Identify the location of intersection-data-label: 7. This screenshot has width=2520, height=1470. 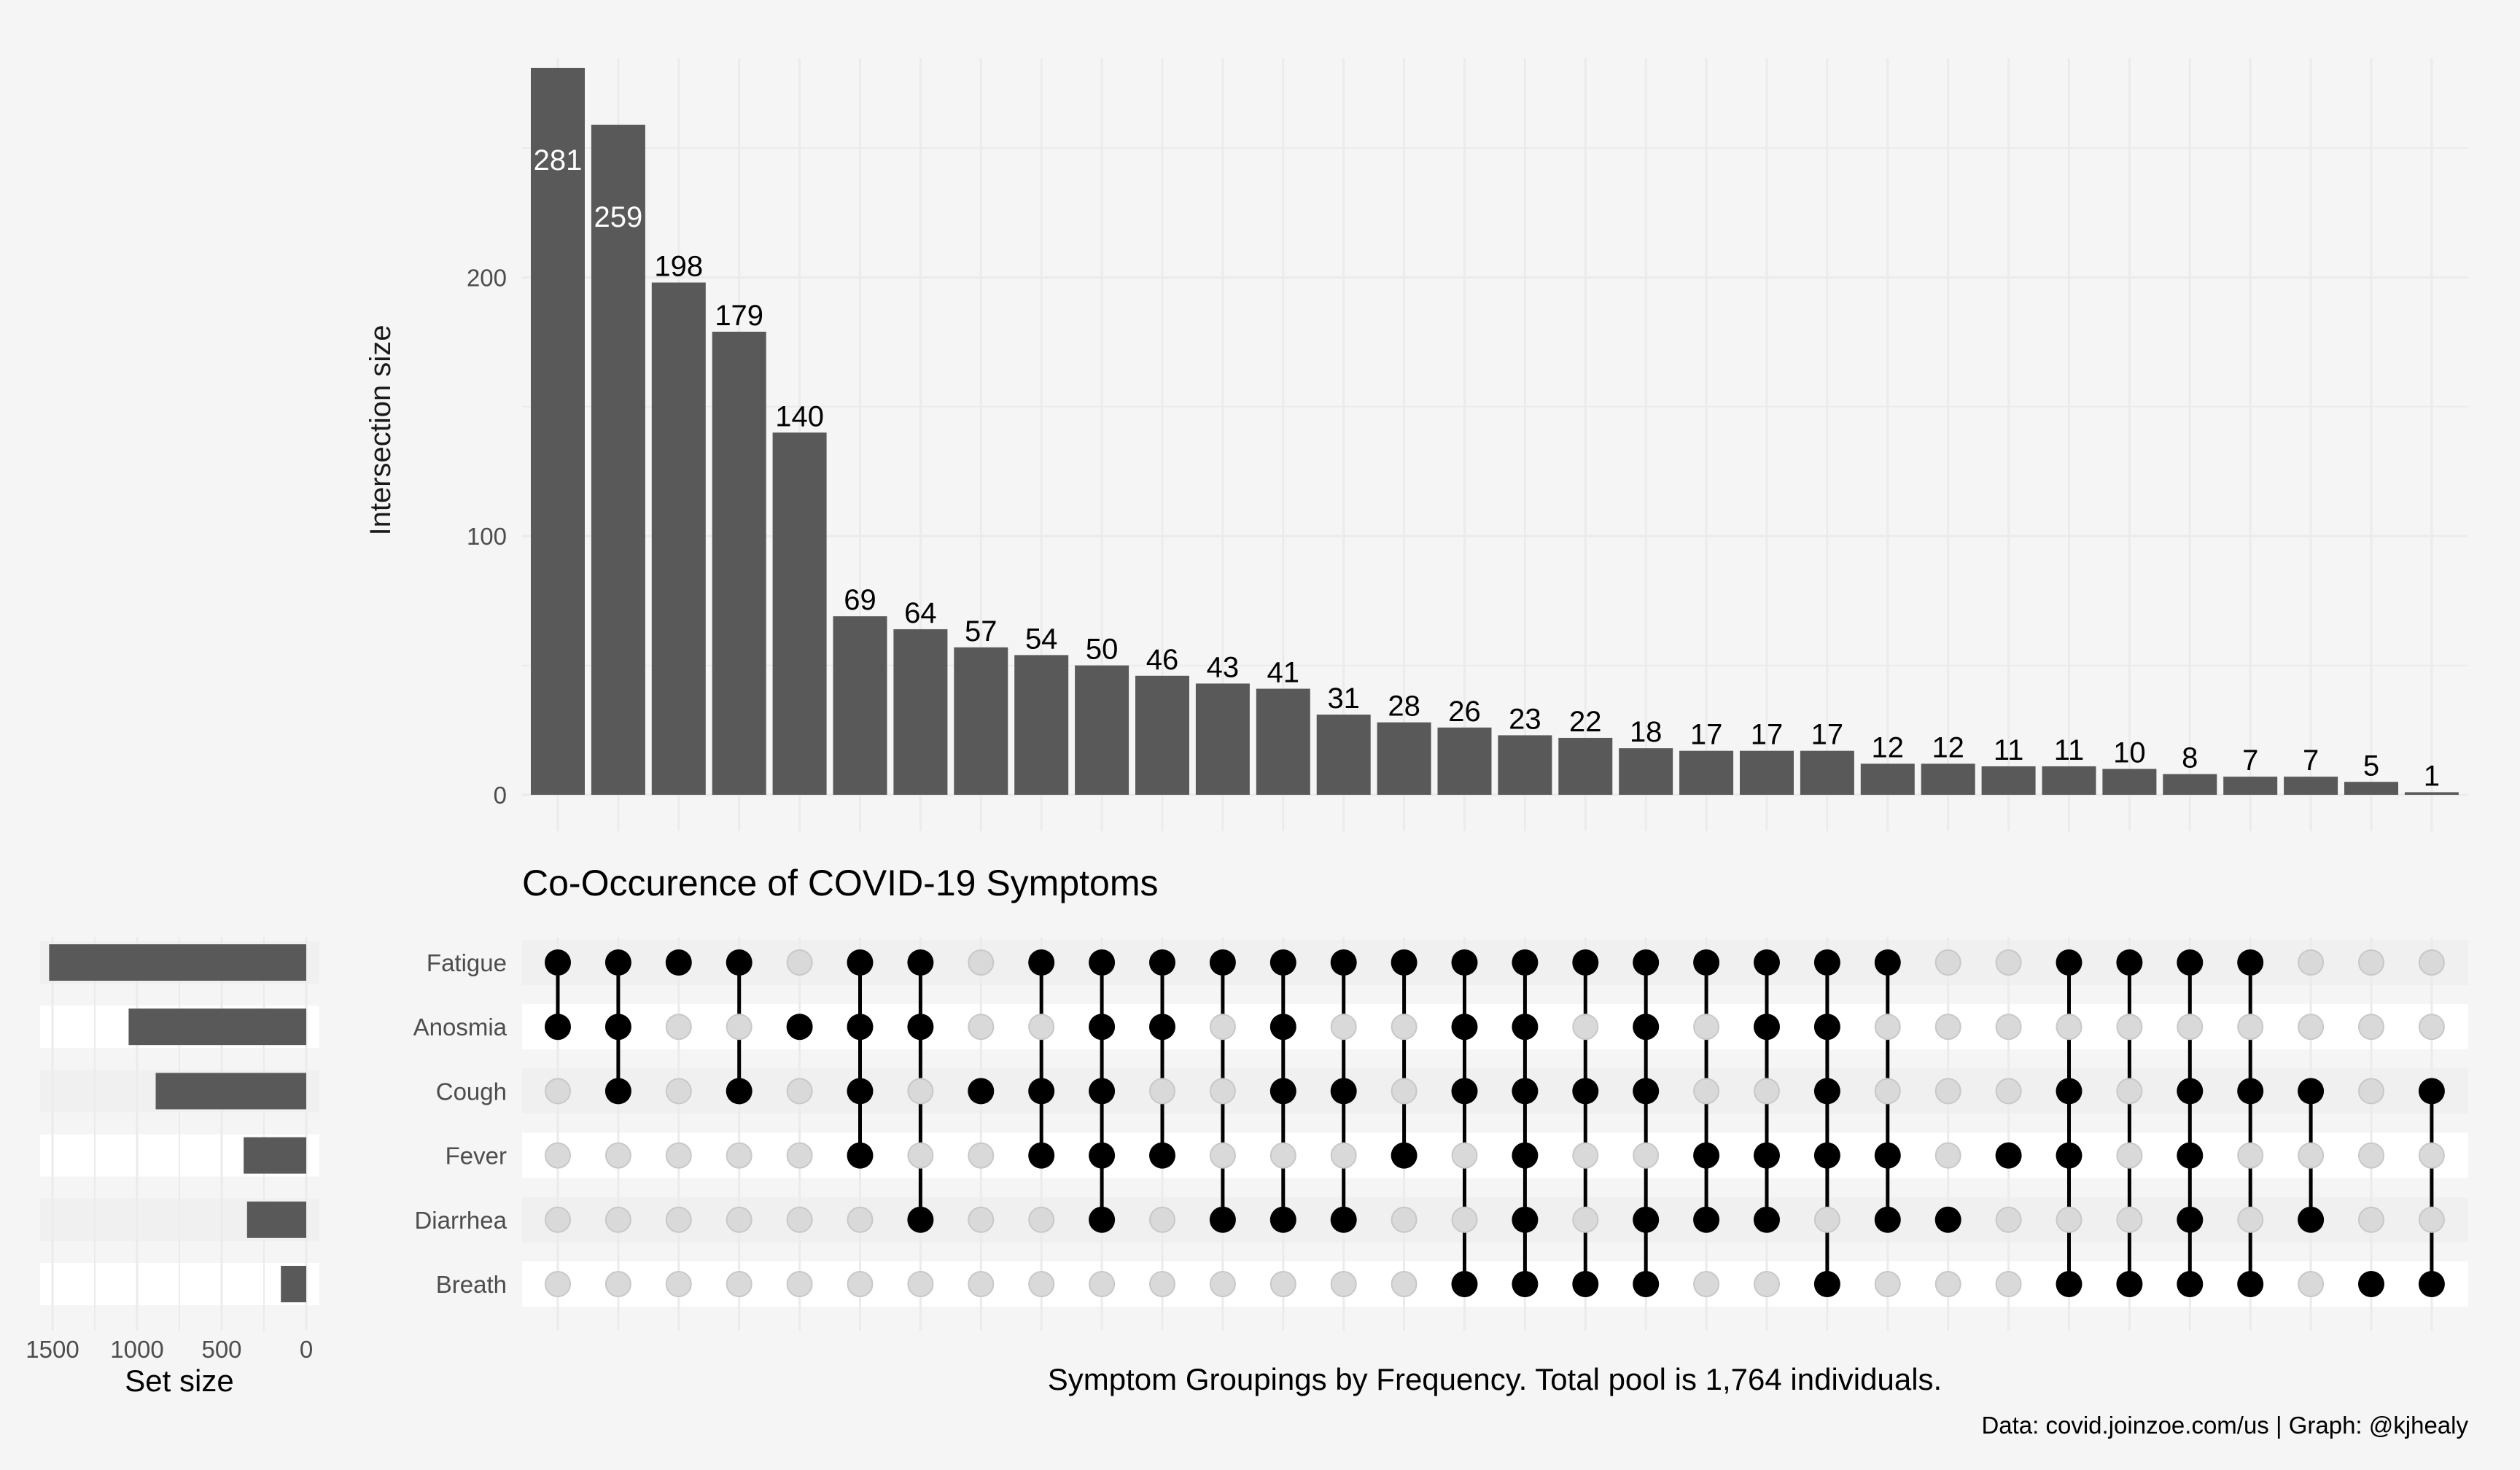
(2250, 760).